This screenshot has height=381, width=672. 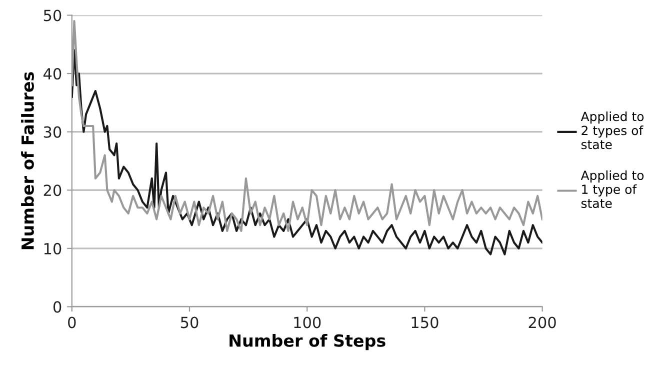 What do you see at coordinates (53, 132) in the screenshot?
I see `y-tick-label: 30` at bounding box center [53, 132].